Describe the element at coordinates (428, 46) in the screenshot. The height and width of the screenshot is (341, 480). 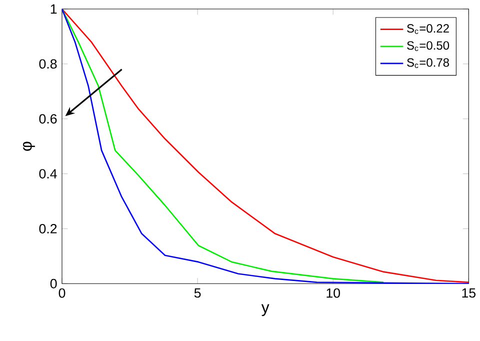
I see `legend-label: S$_{c}$=0.50` at that location.